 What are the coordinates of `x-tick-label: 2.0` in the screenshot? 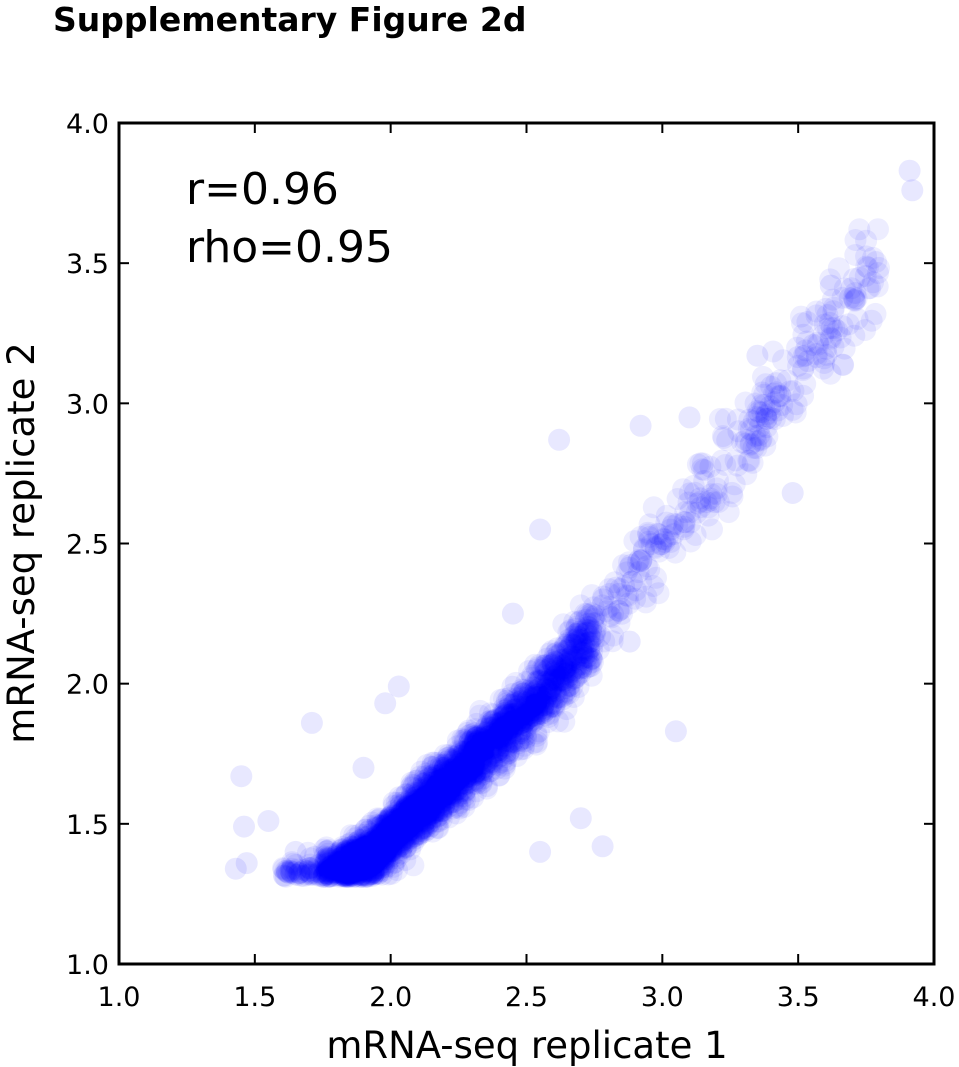 It's located at (390, 997).